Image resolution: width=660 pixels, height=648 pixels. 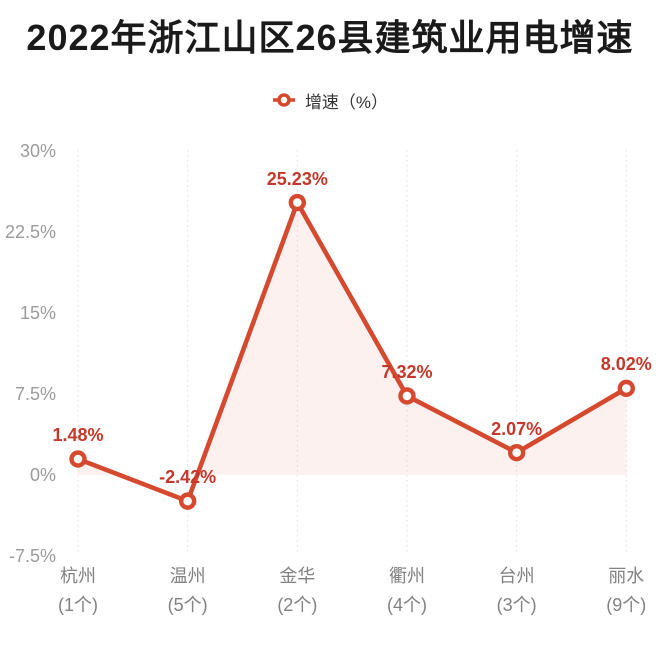 I want to click on category-count: (4个), so click(x=406, y=605).